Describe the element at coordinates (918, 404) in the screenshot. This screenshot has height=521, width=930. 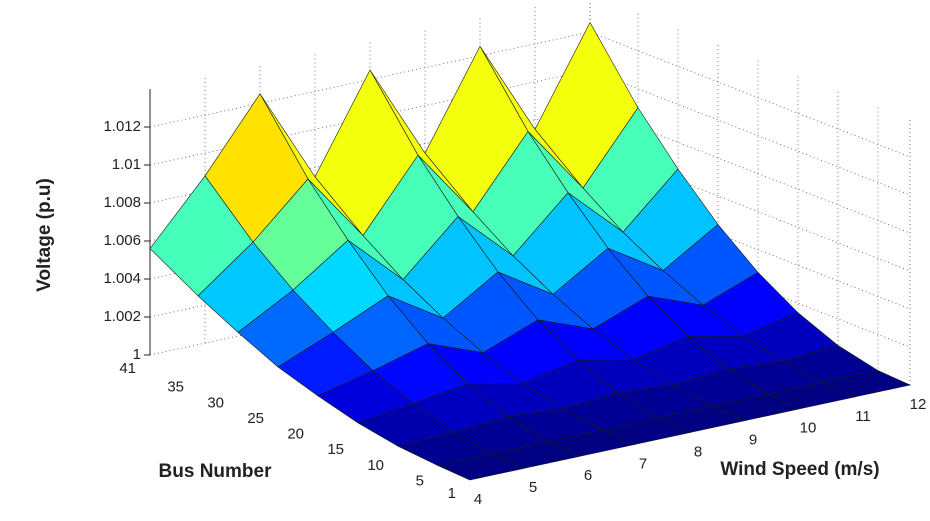
I see `x-tick-label: 12` at that location.